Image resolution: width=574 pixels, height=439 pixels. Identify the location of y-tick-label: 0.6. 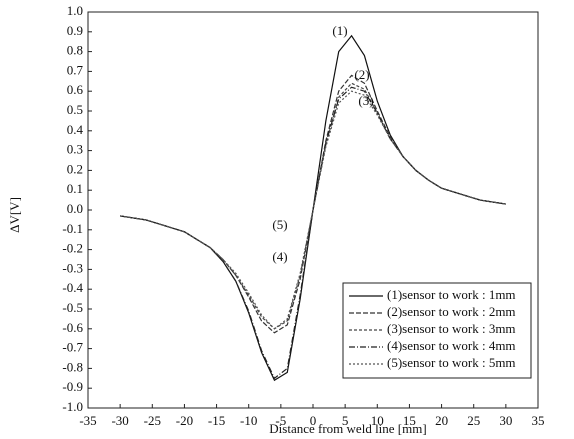
(75, 89).